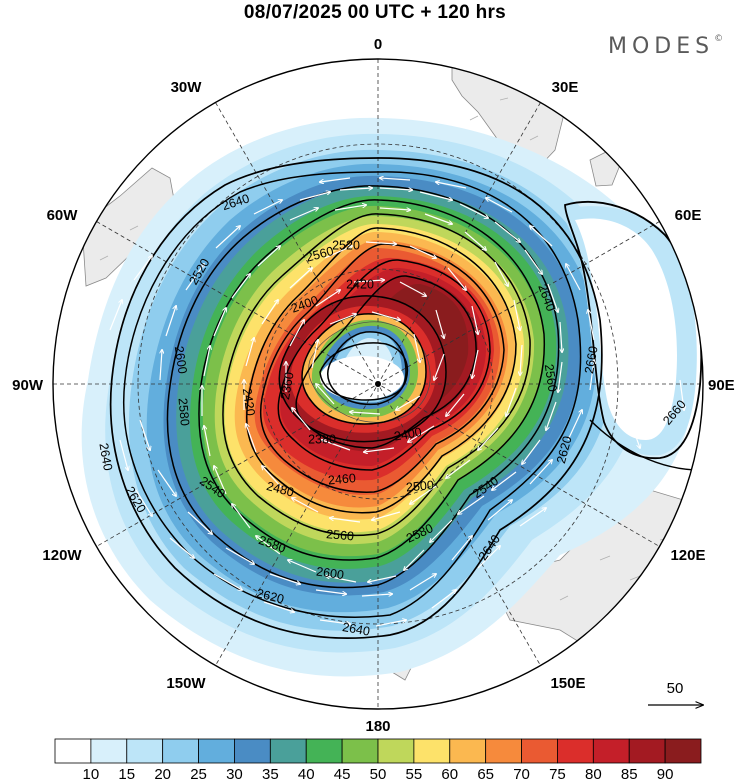 The height and width of the screenshot is (782, 750). Describe the element at coordinates (565, 87) in the screenshot. I see `lon-label-30e: 30E` at that location.